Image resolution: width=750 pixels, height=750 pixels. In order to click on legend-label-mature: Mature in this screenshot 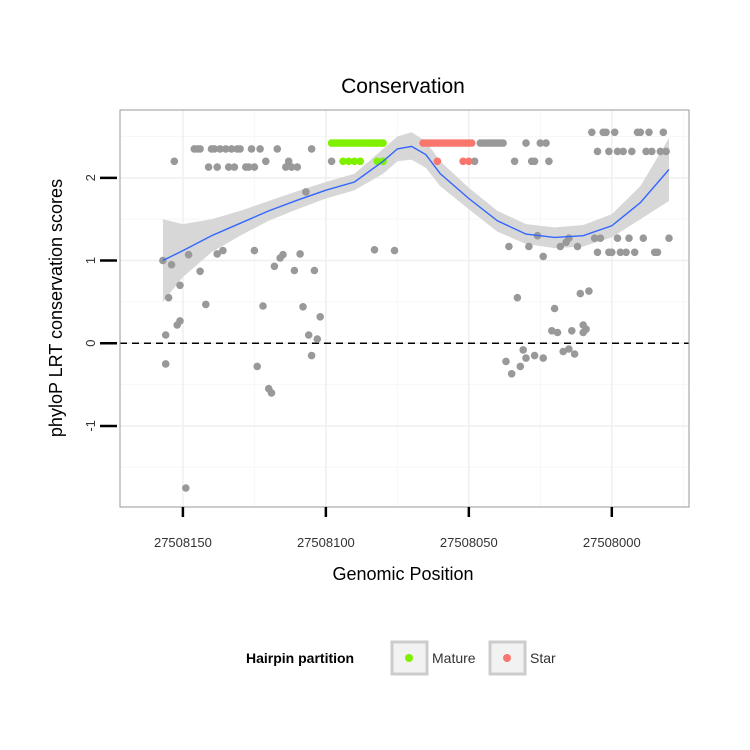, I will do `click(454, 658)`.